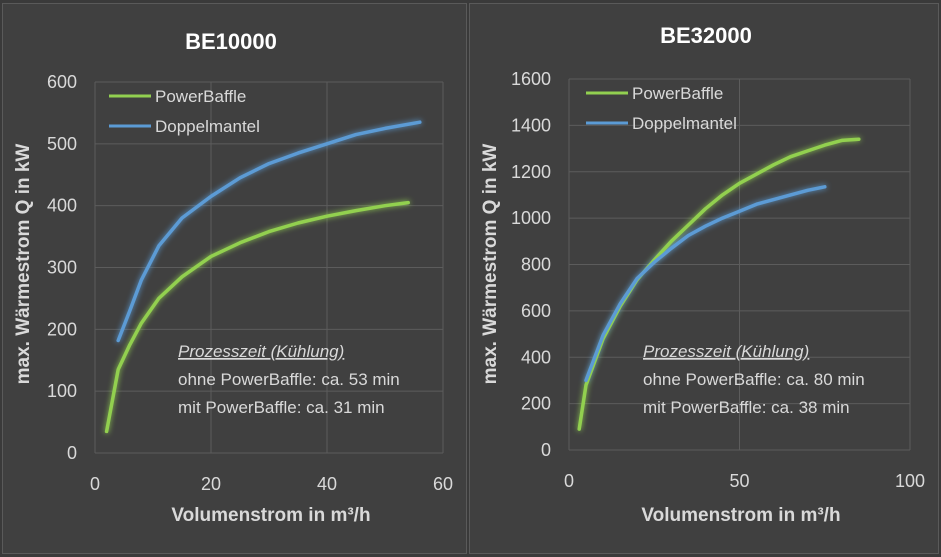 The width and height of the screenshot is (941, 557). Describe the element at coordinates (281, 407) in the screenshot. I see `annotation-line-2: mit PowerBaffle: ca. 31 min` at that location.